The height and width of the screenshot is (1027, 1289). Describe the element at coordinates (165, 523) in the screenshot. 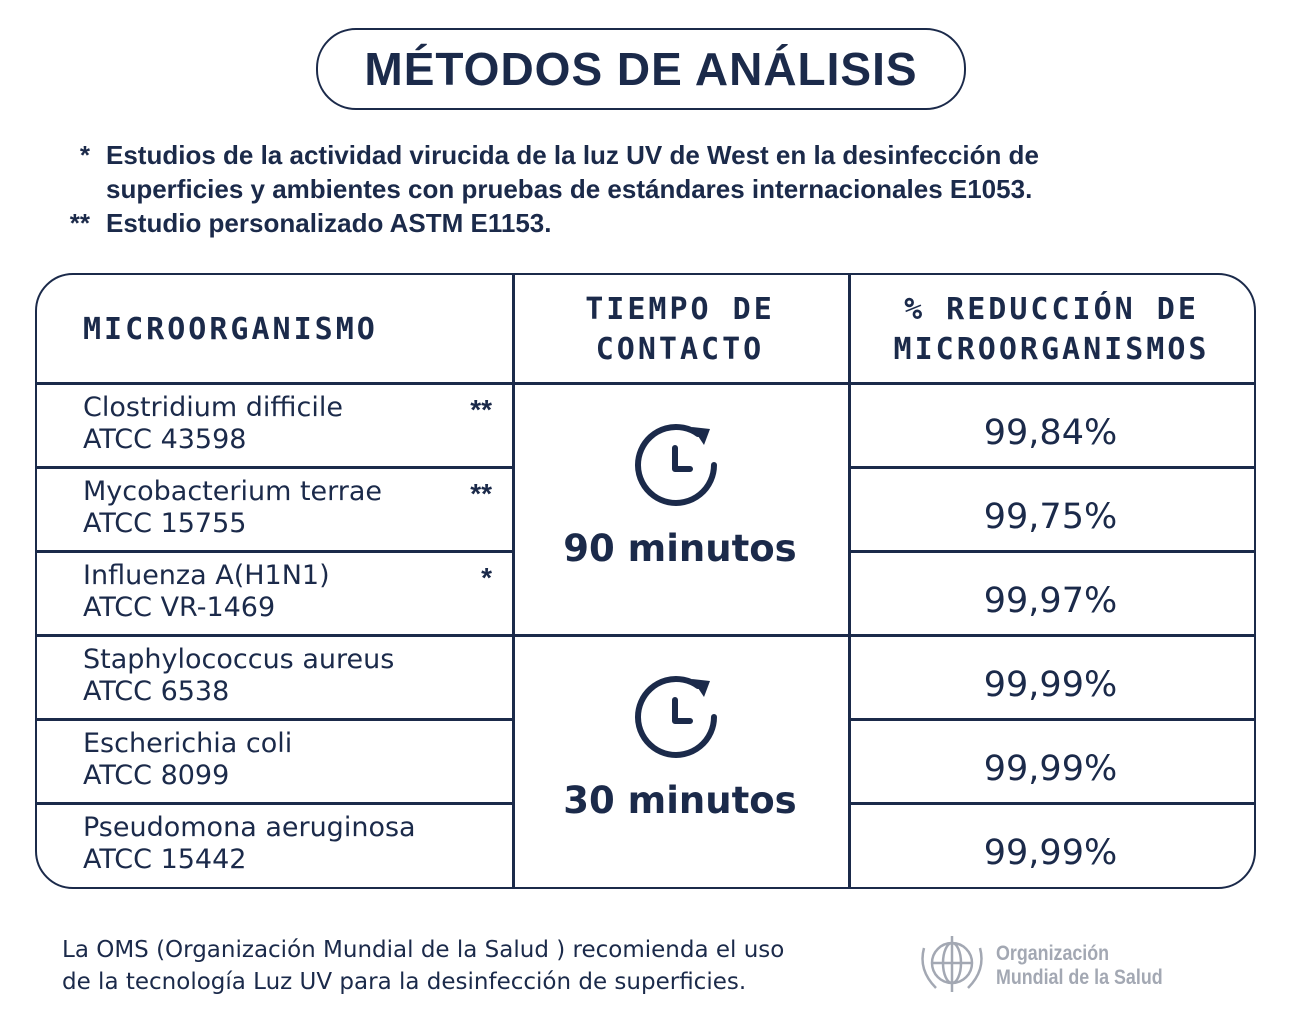

I see `organism-code: ATCC 15755` at that location.